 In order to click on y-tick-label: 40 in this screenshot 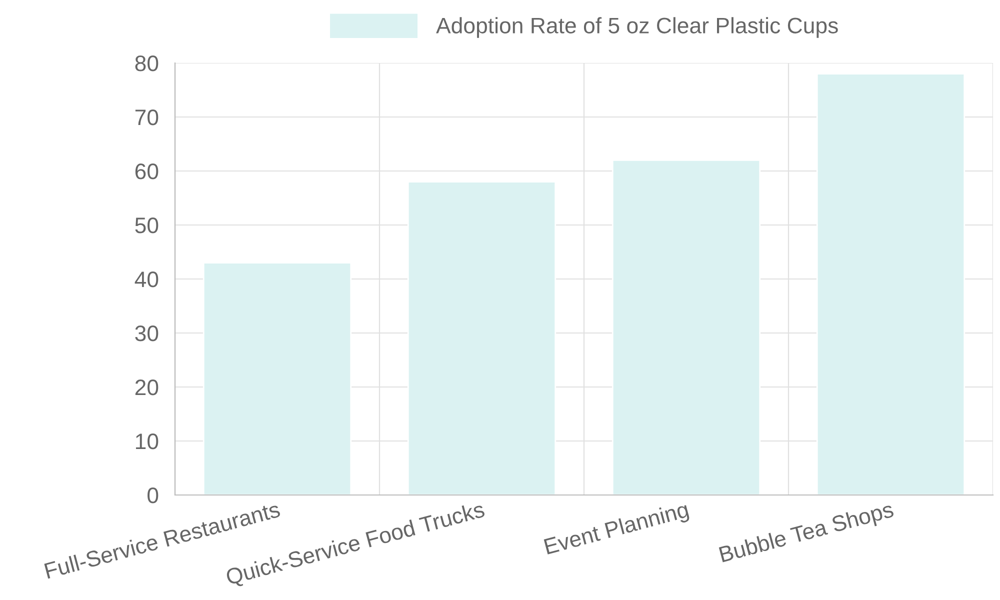, I will do `click(146, 280)`.